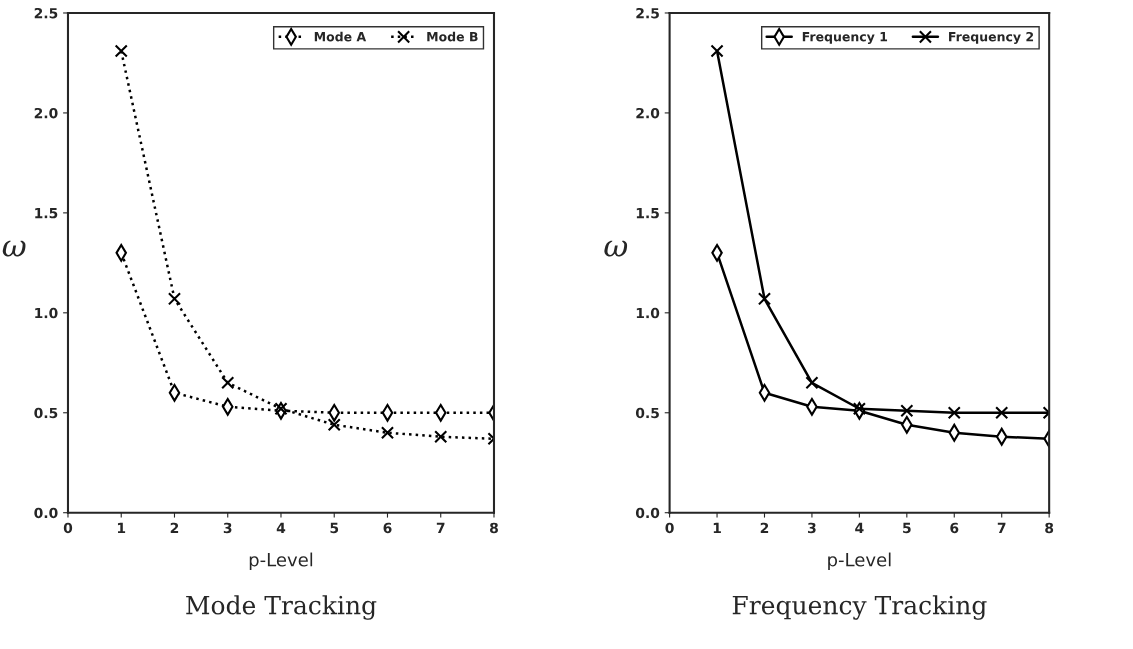 Image resolution: width=1133 pixels, height=649 pixels. What do you see at coordinates (452, 36) in the screenshot?
I see `legend-label: Mode B` at bounding box center [452, 36].